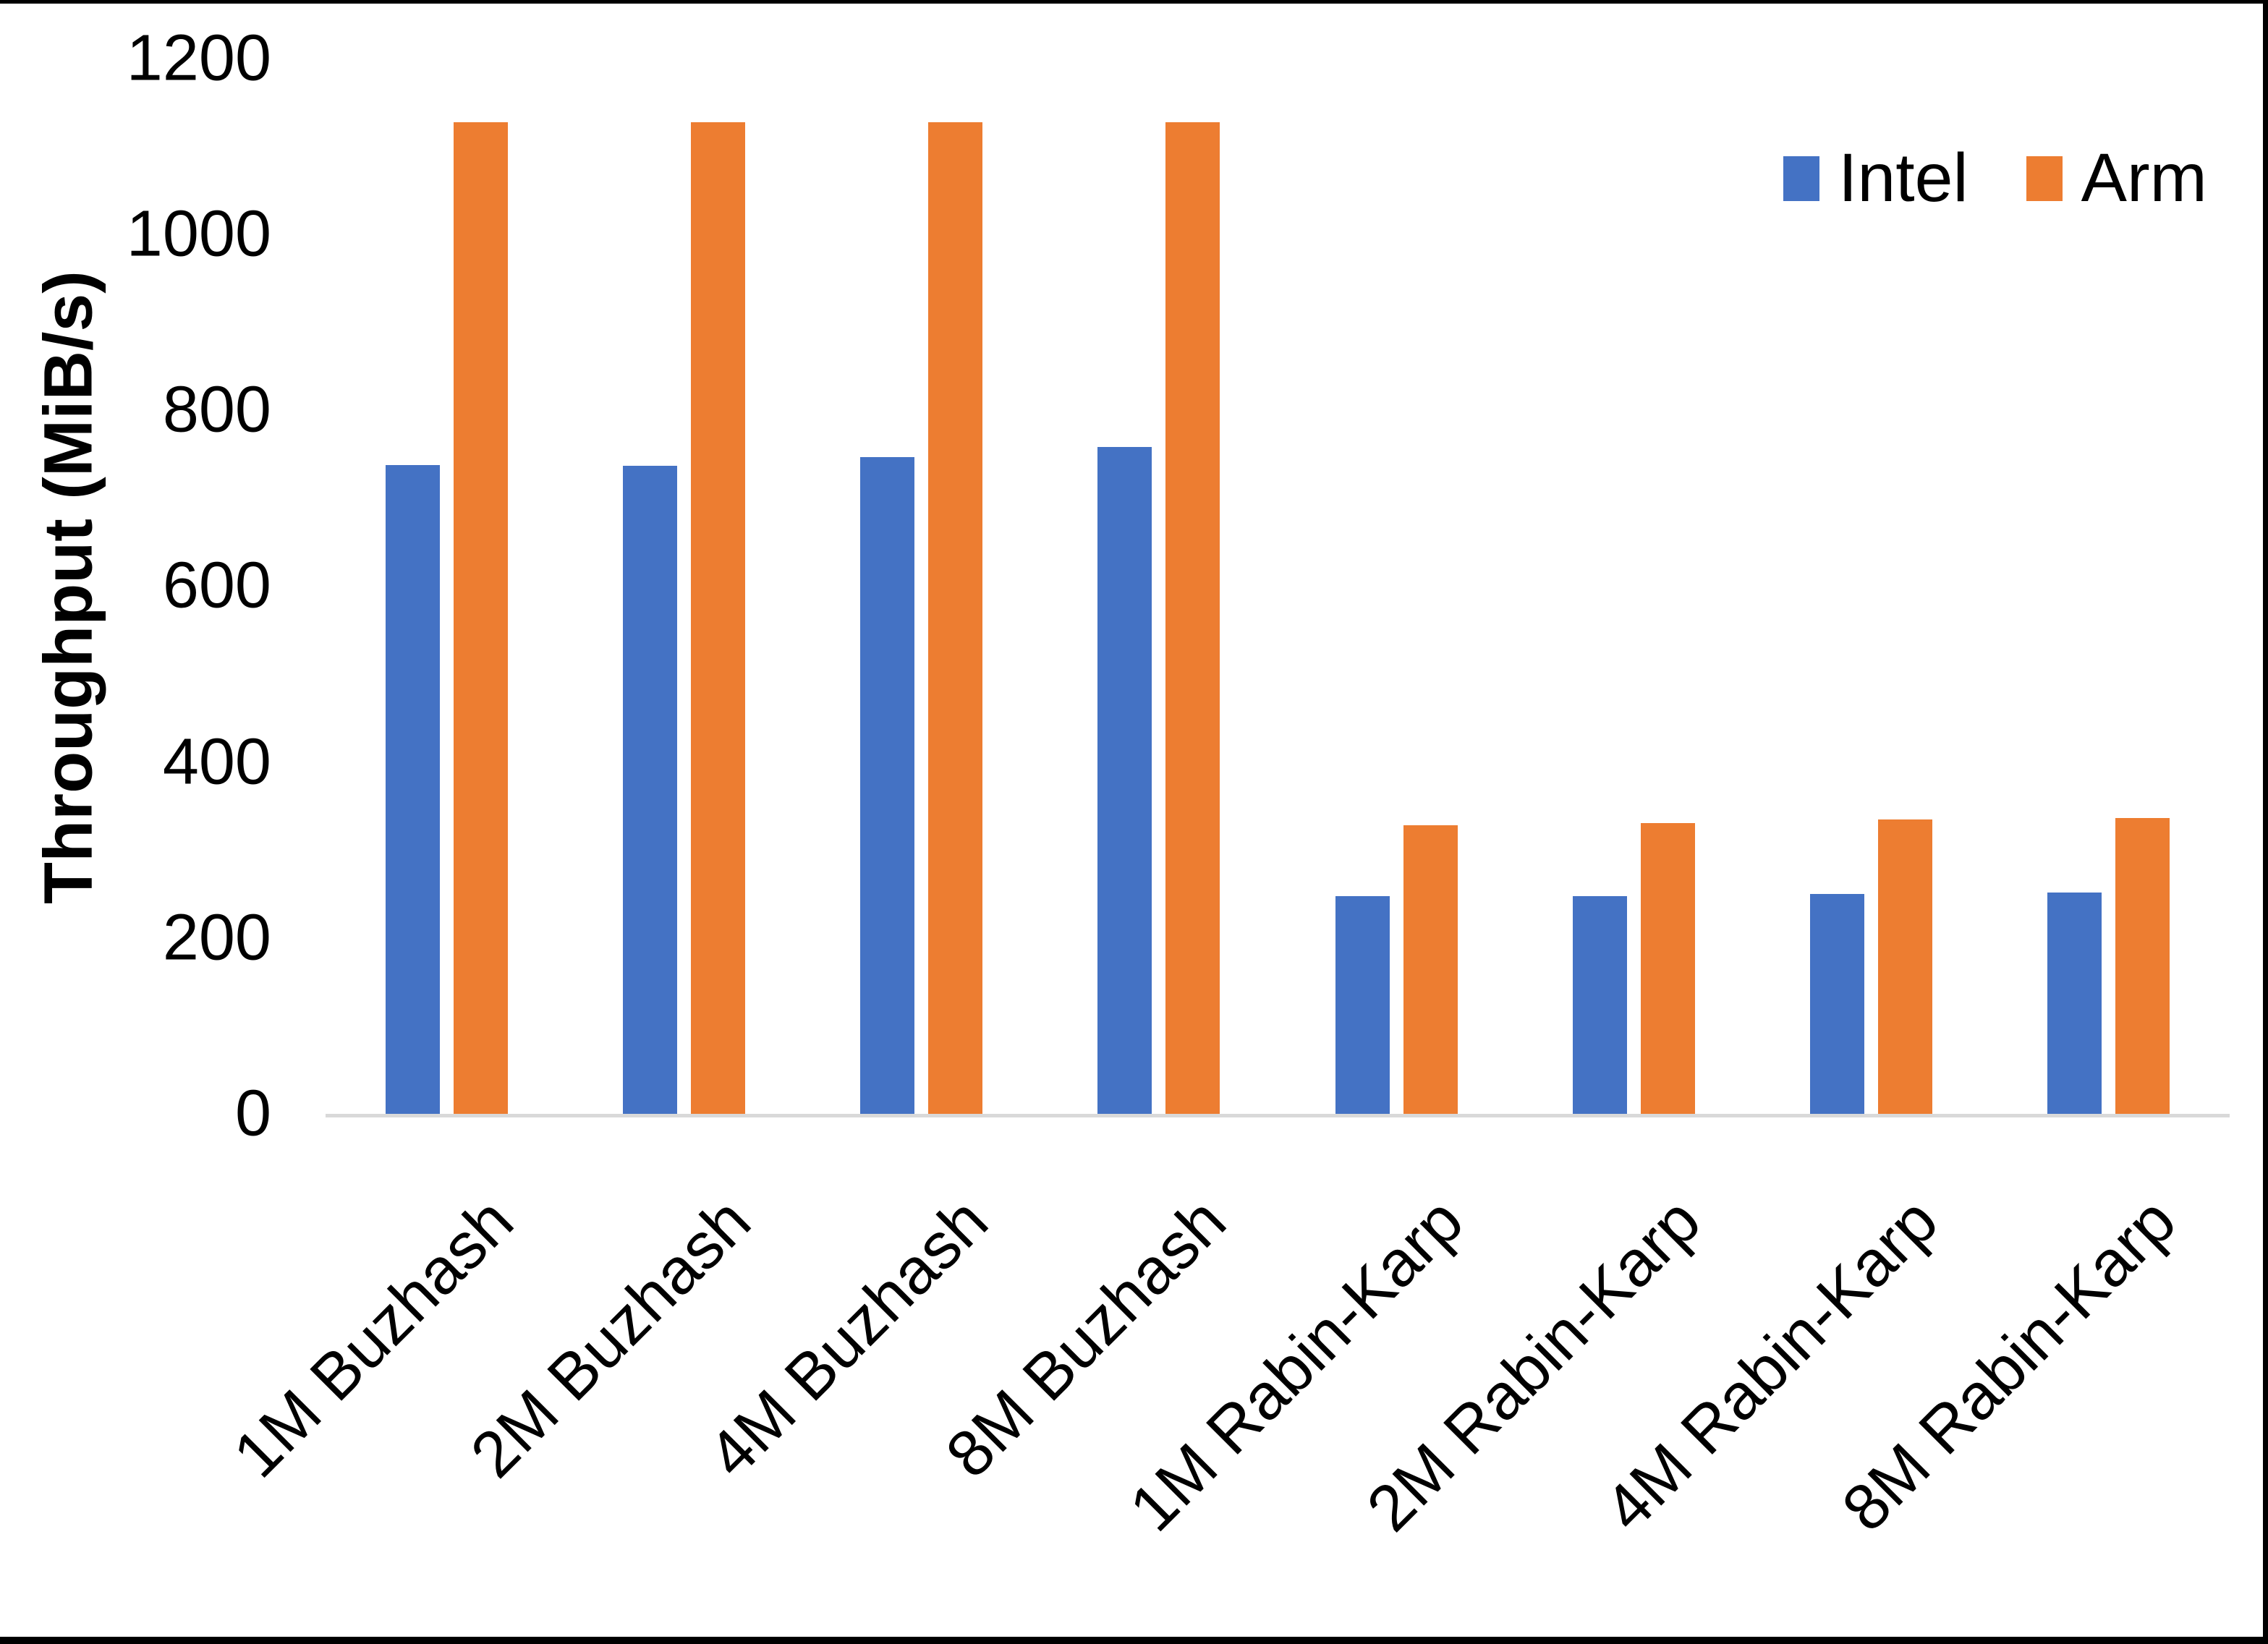 This screenshot has width=2268, height=1644. What do you see at coordinates (216, 761) in the screenshot?
I see `y-tick-label-400: 400` at bounding box center [216, 761].